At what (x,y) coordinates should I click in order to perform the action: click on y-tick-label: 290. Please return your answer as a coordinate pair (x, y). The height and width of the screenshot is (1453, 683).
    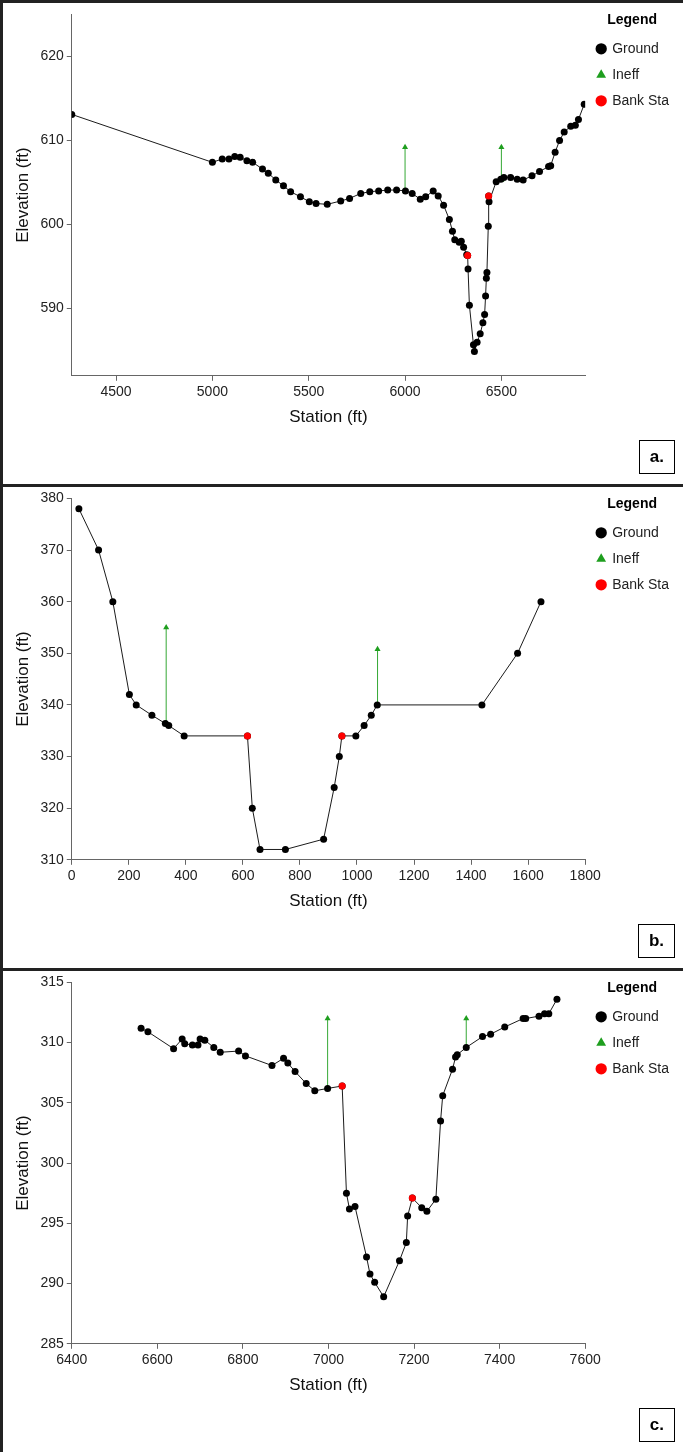
    Looking at the image, I should click on (52, 1282).